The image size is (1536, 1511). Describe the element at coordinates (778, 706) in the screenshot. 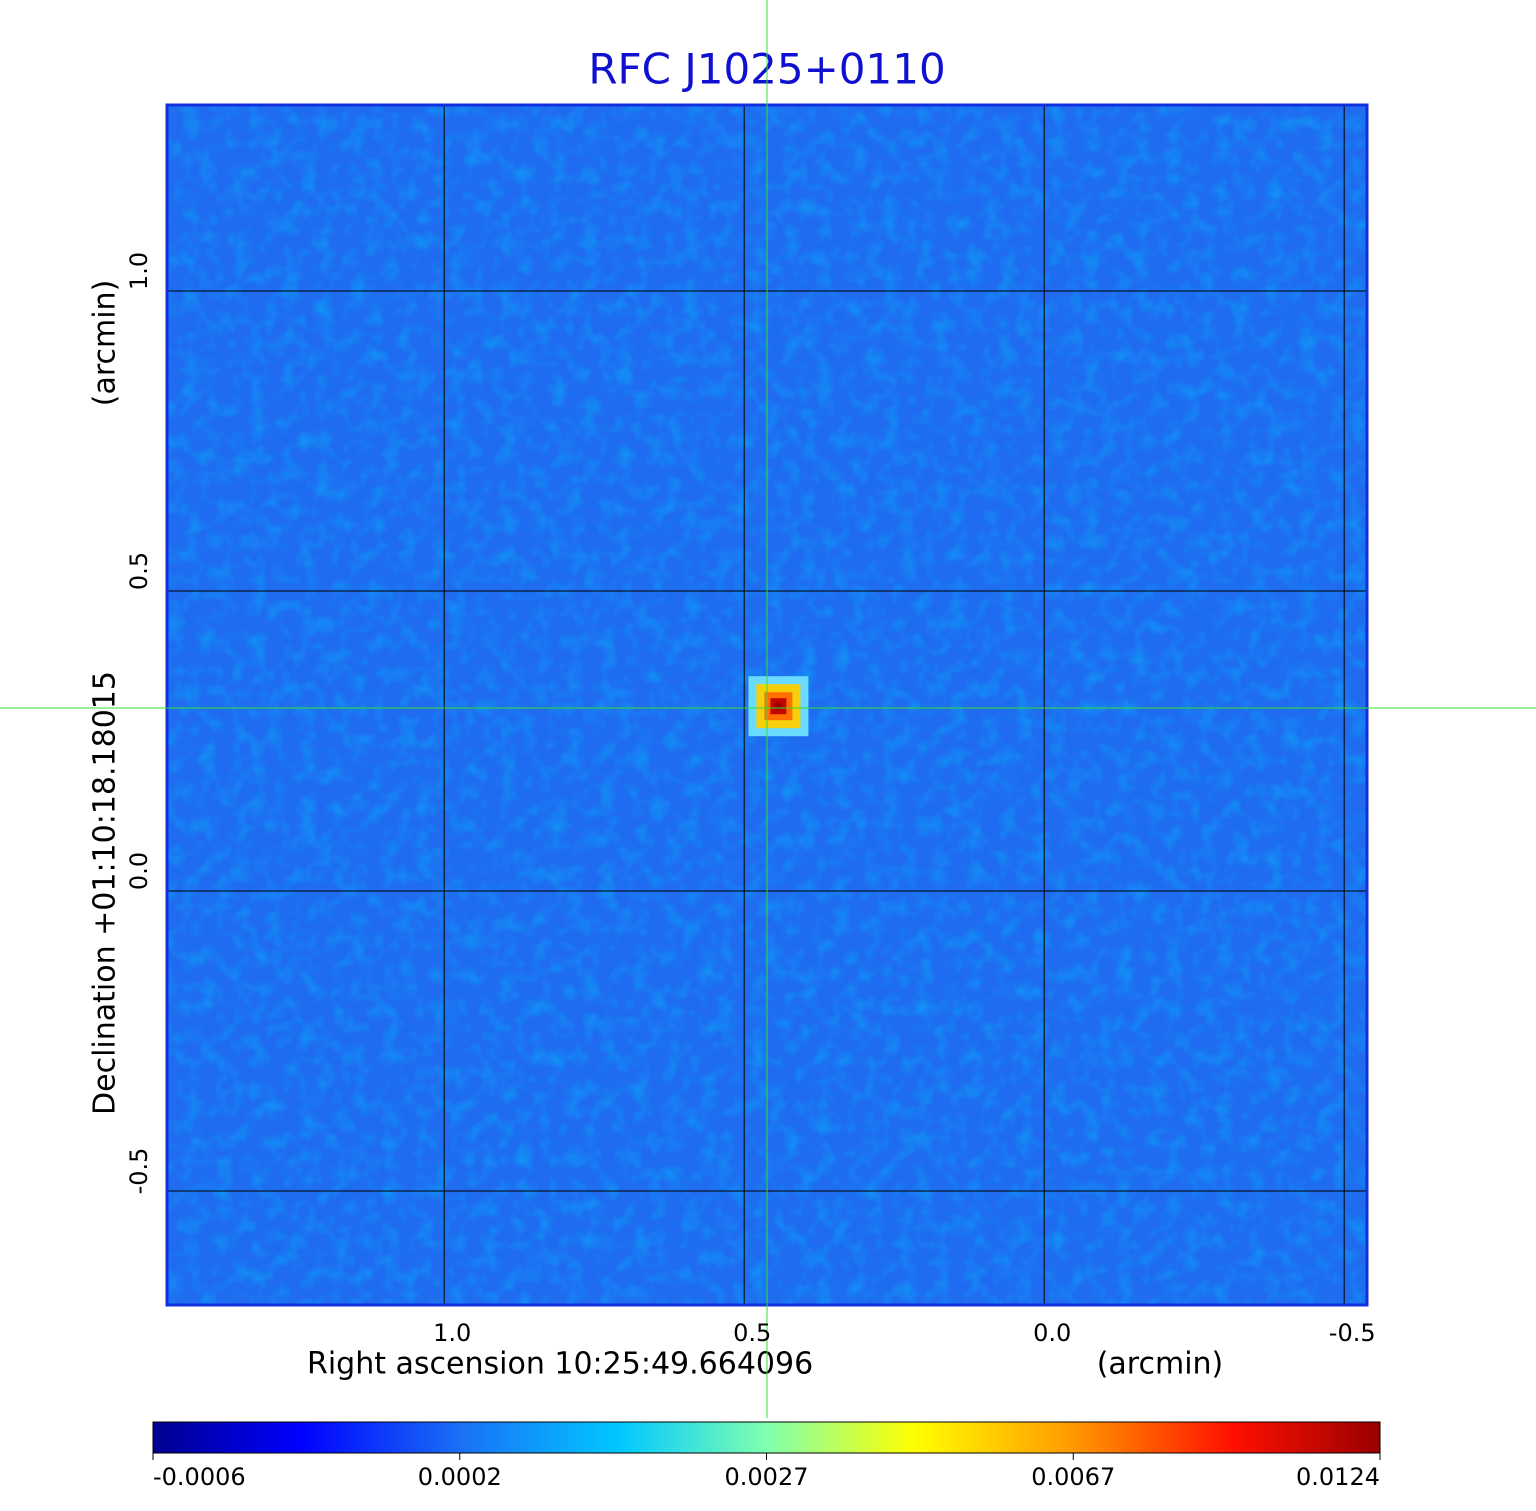

I see `source-peak` at that location.